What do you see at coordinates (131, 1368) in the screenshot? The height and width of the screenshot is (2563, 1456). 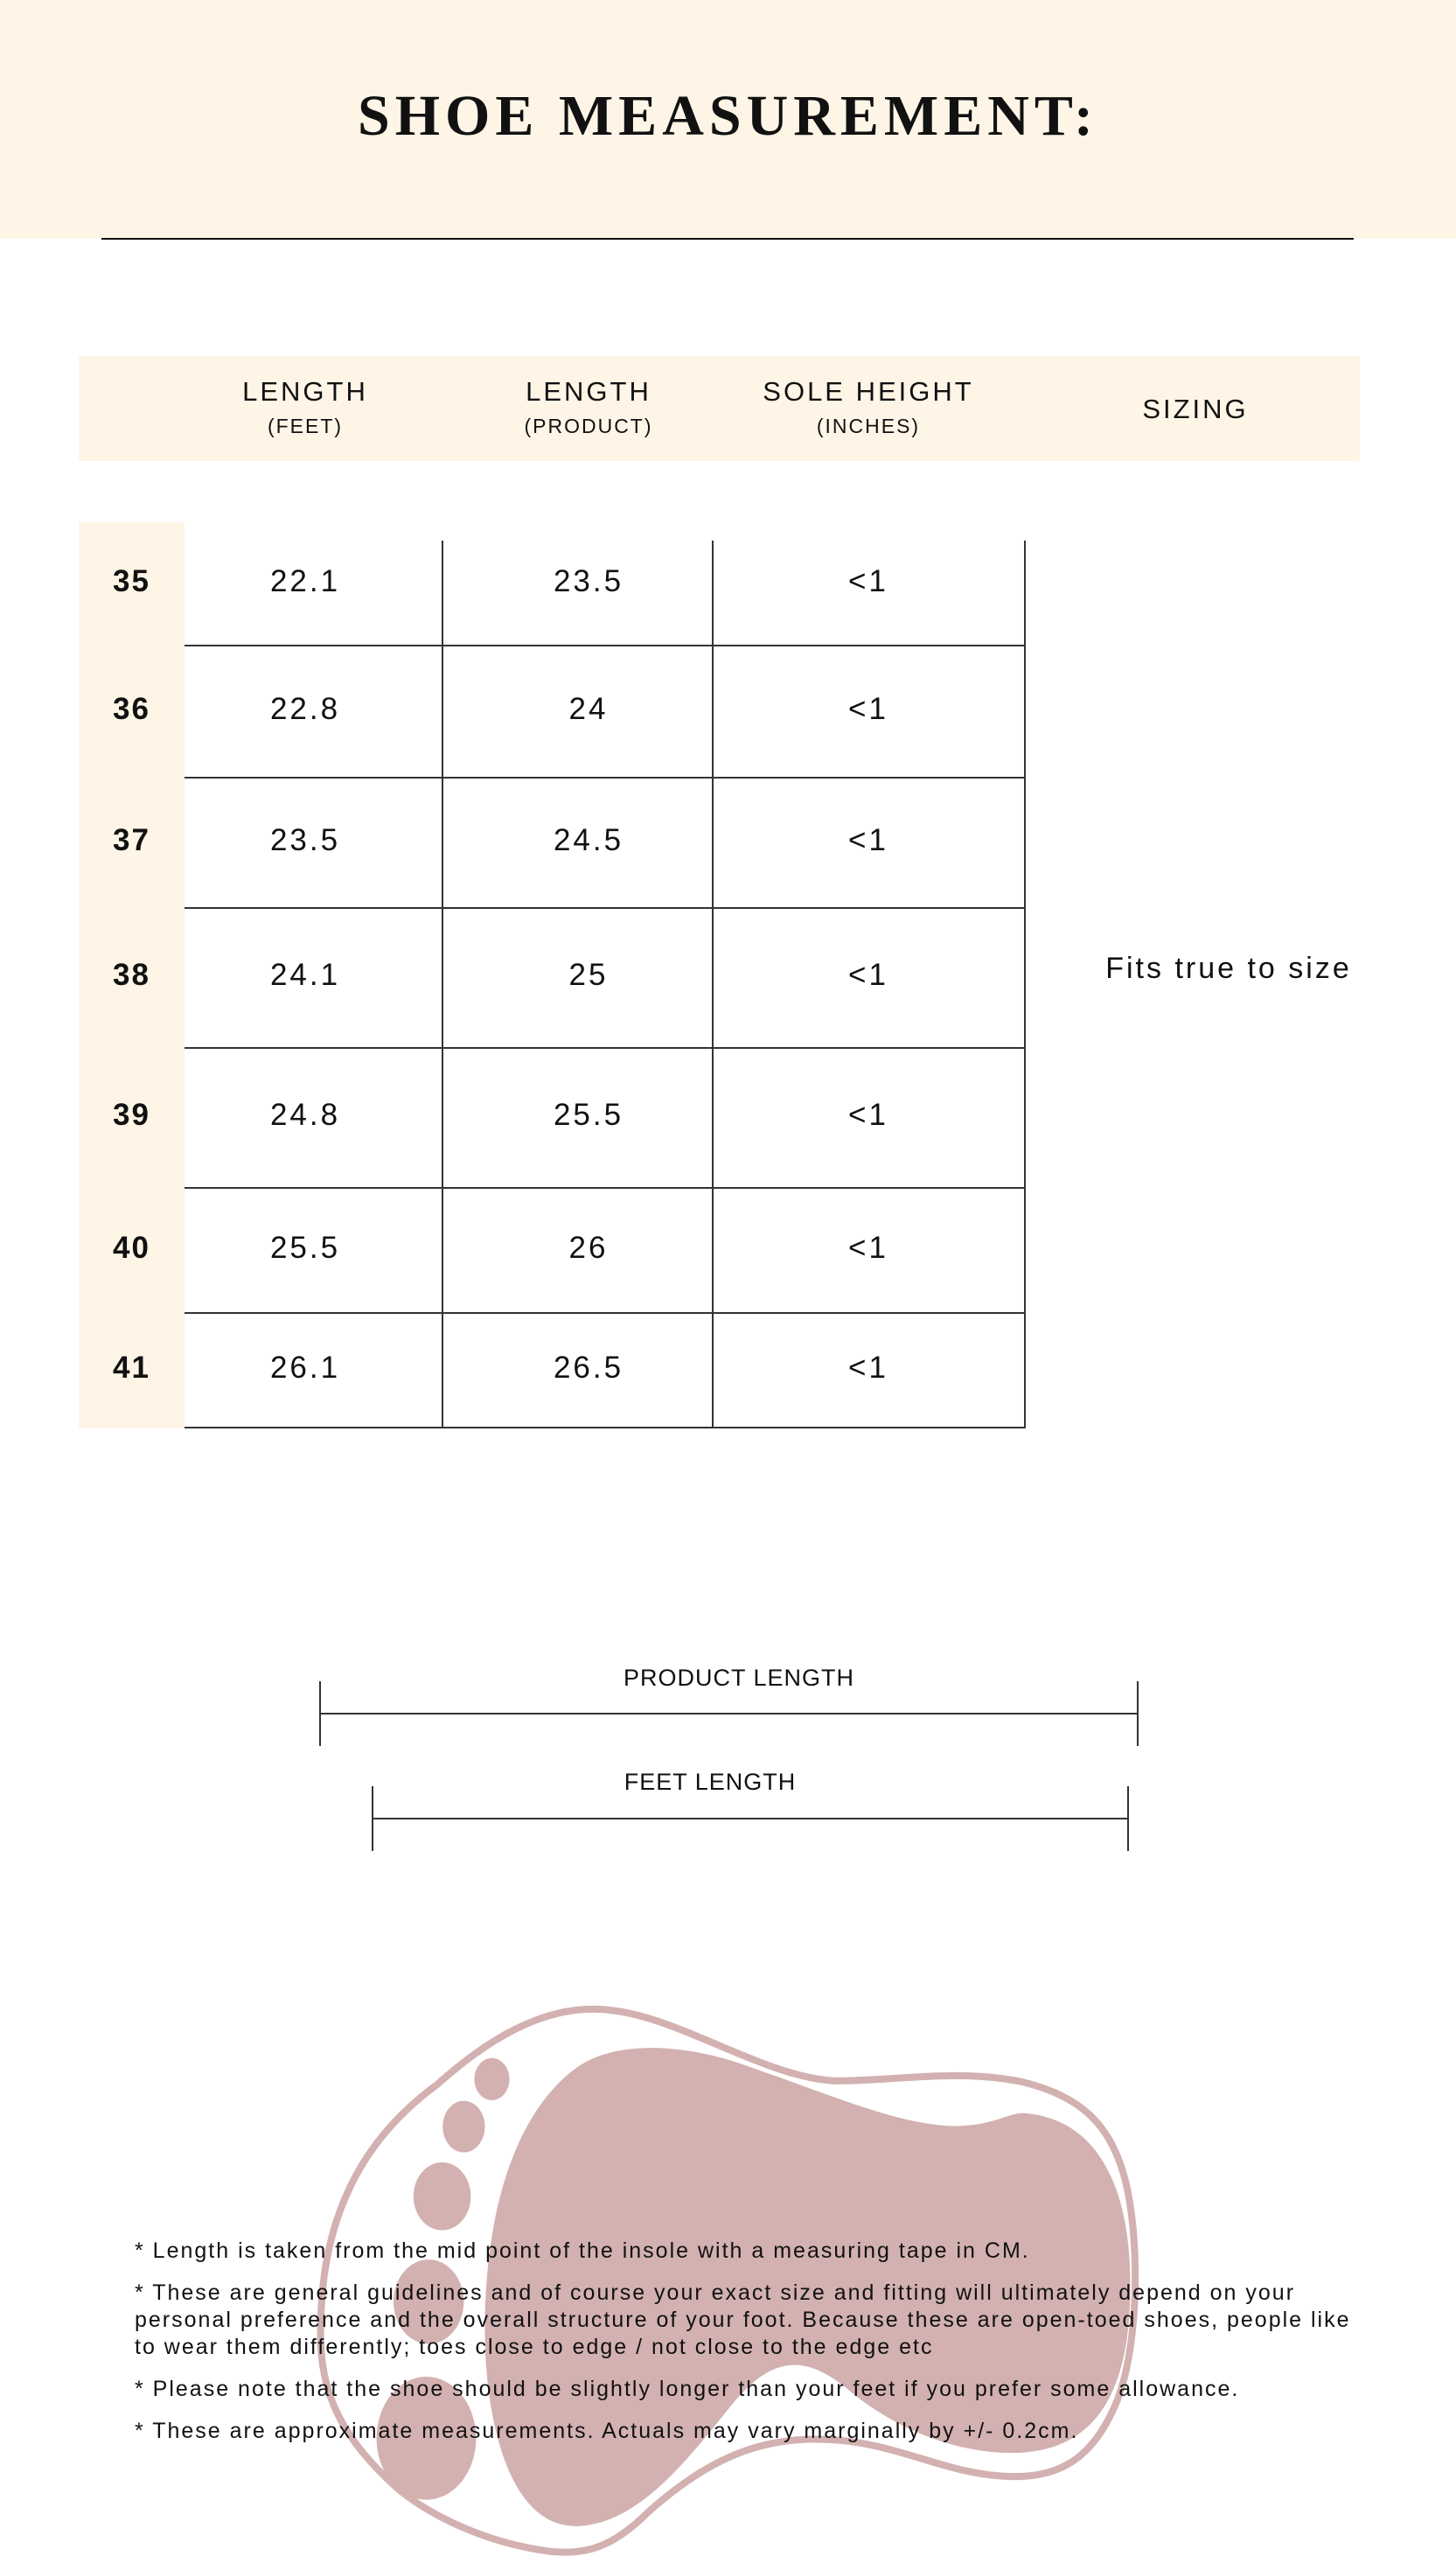 I see `size-label: 41` at bounding box center [131, 1368].